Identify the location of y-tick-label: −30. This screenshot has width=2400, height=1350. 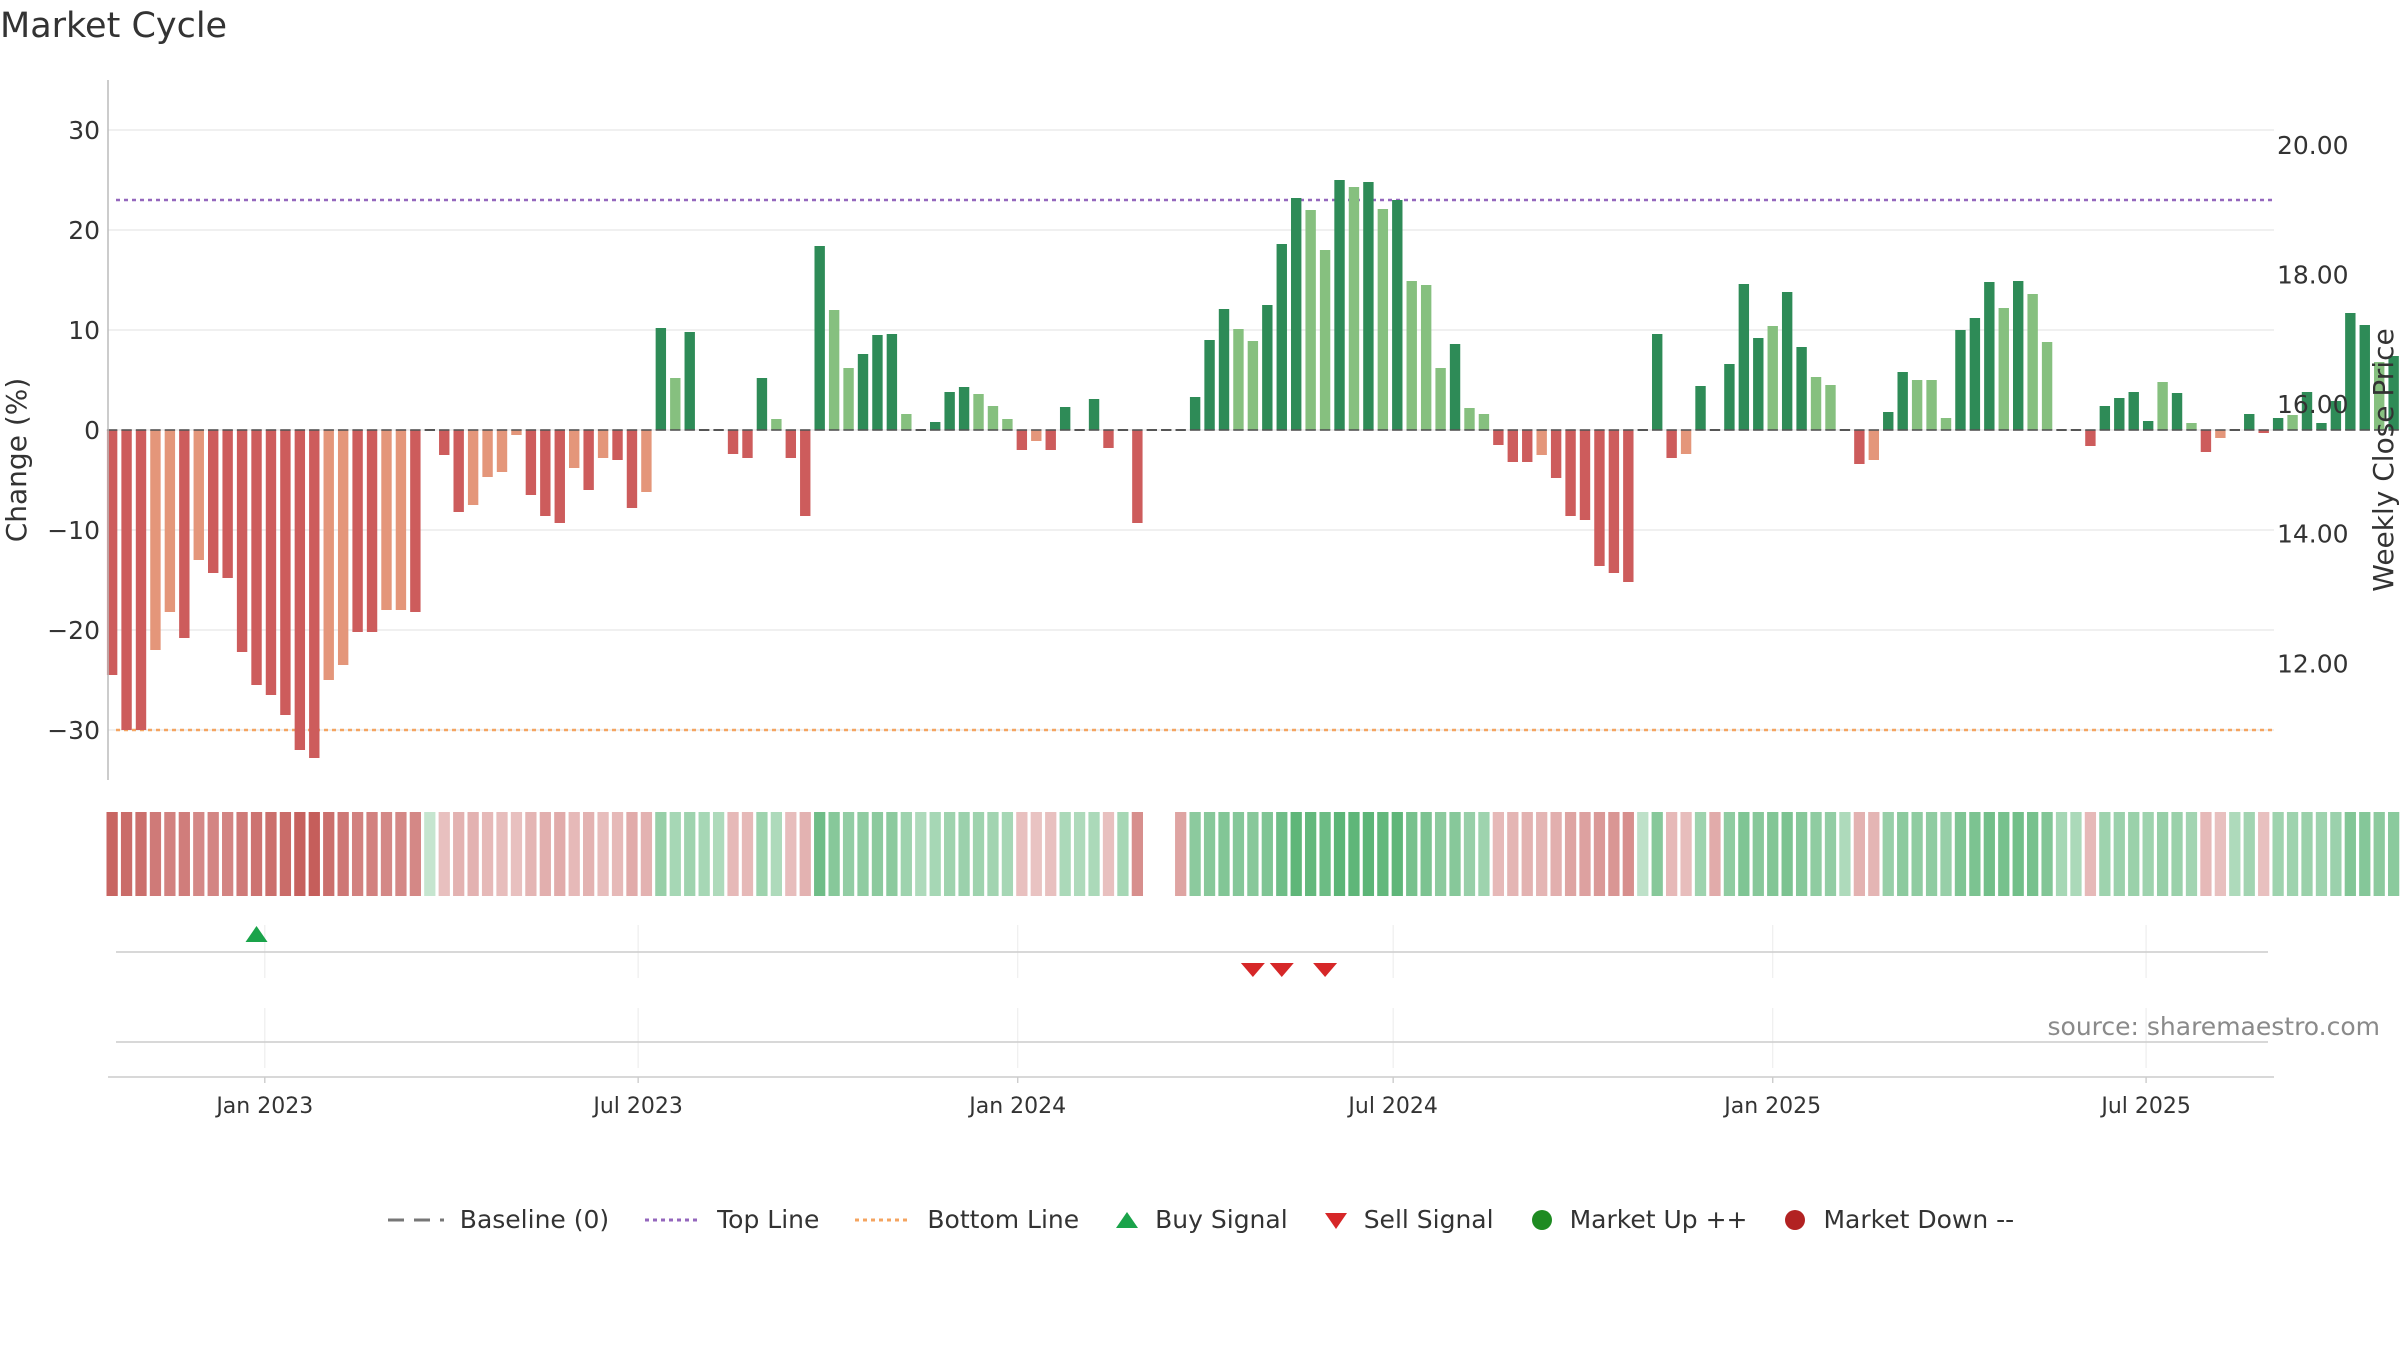
(73, 730).